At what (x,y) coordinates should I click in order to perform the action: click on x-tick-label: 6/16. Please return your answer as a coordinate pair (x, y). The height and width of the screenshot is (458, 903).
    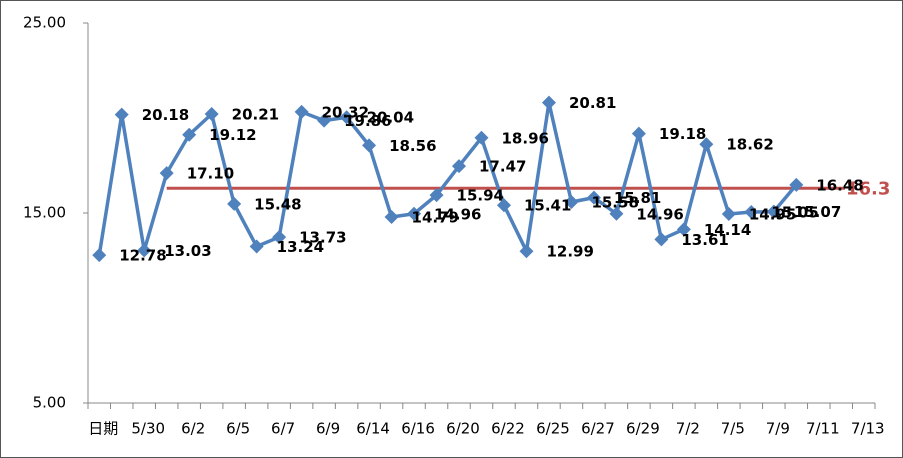
    Looking at the image, I should click on (418, 429).